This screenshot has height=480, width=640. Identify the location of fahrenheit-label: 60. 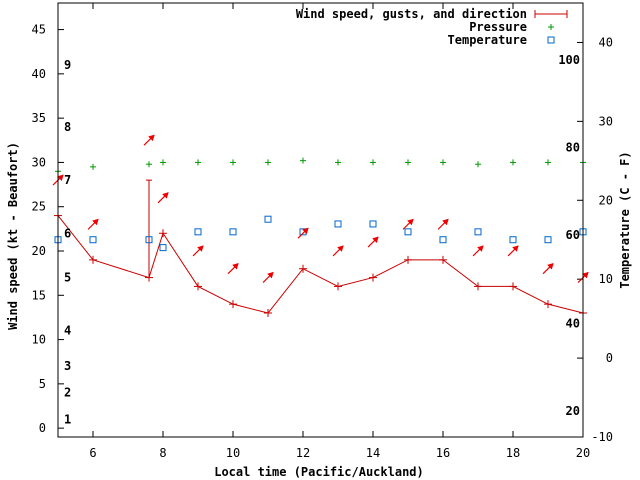
(573, 235).